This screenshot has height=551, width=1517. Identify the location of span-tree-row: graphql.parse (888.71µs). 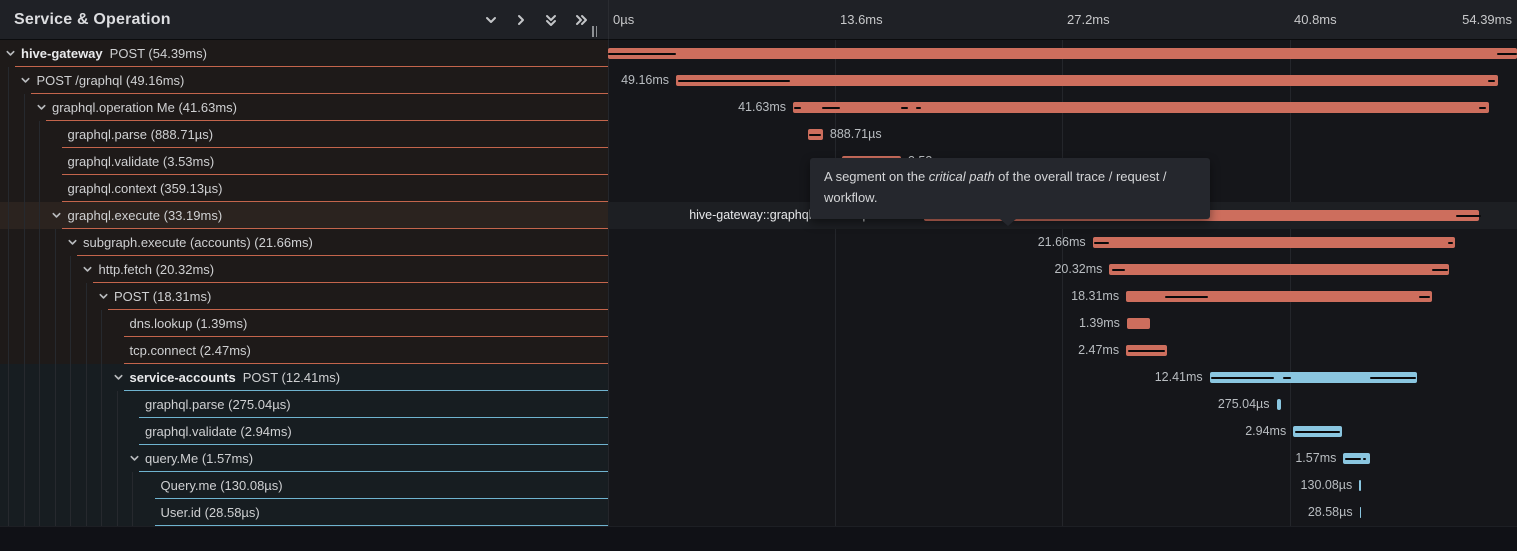
(304, 134).